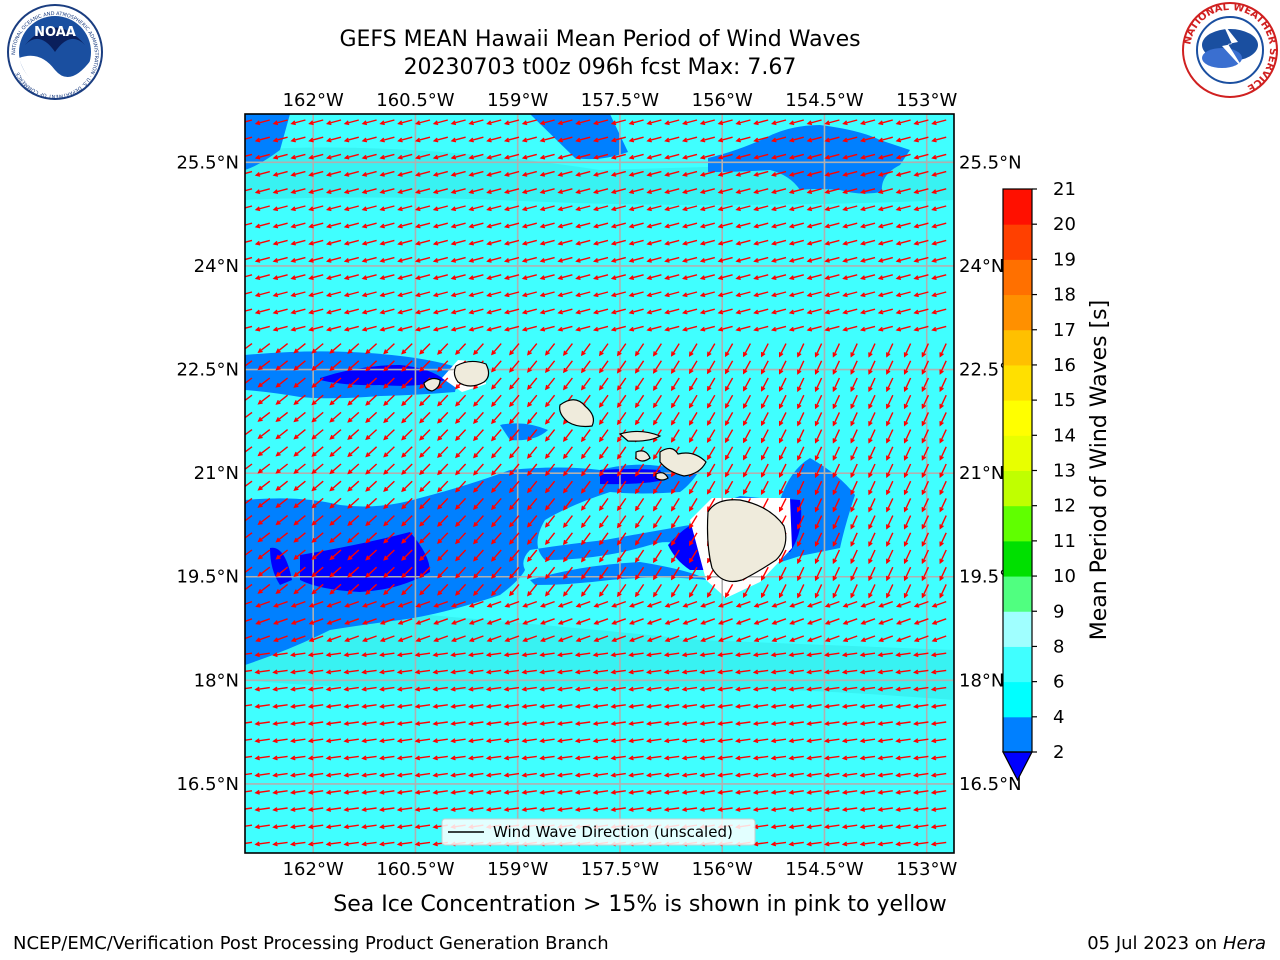 This screenshot has height=960, width=1280. What do you see at coordinates (517, 100) in the screenshot?
I see `lon-tick-label-top: 159°W` at bounding box center [517, 100].